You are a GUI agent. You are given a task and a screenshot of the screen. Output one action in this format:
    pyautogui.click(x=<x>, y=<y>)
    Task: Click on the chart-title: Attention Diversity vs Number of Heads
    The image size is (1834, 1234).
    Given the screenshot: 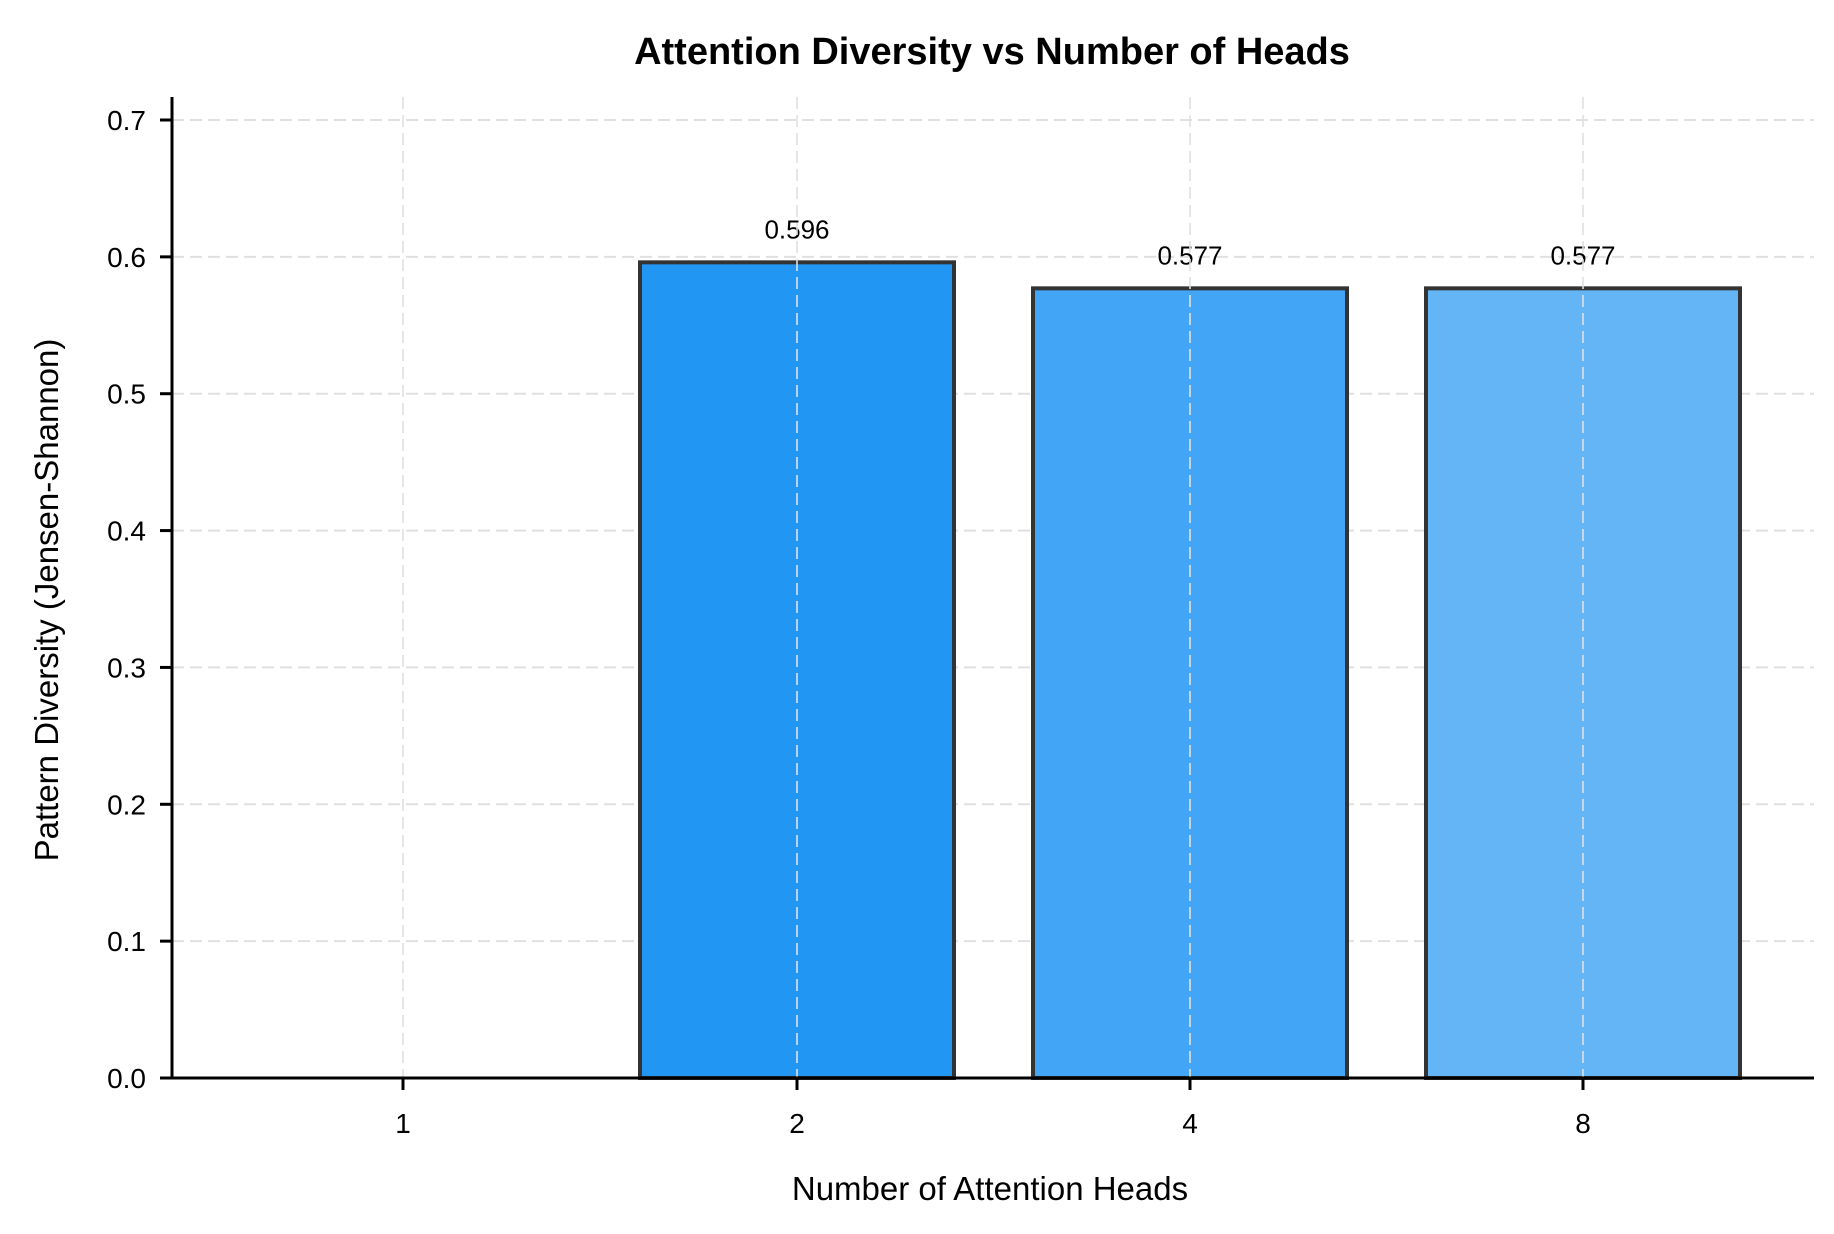 What is the action you would take?
    pyautogui.click(x=992, y=52)
    